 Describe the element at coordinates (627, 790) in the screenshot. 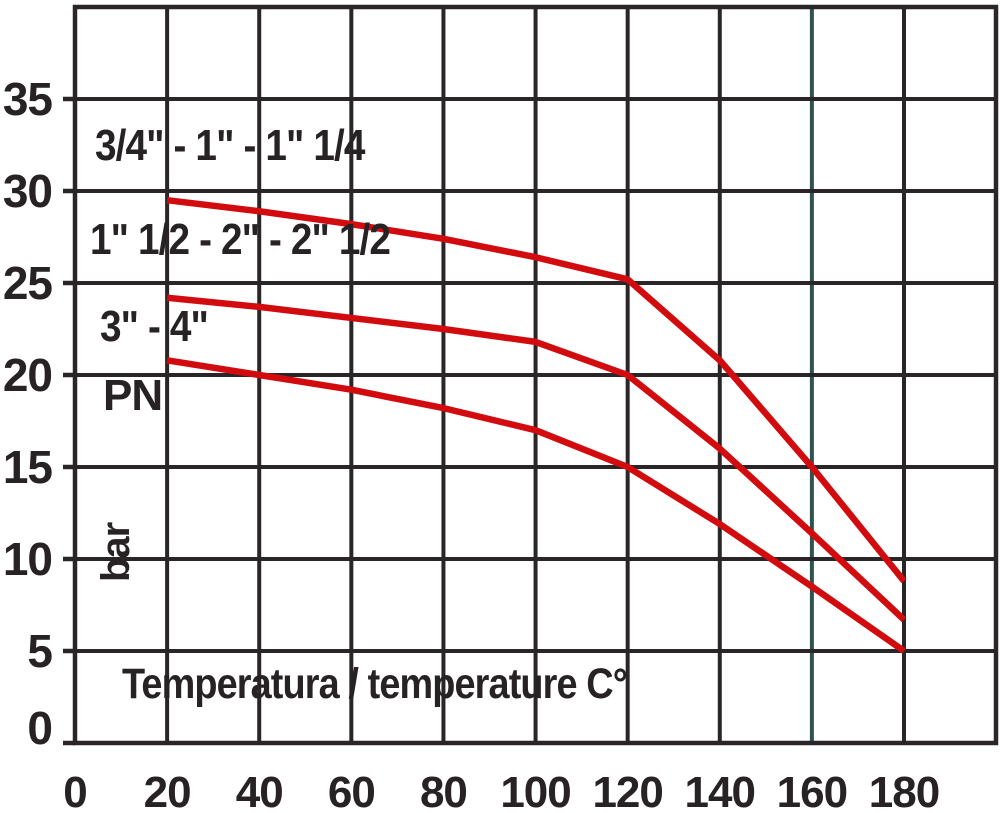

I see `x-tick-label-120: 120` at that location.